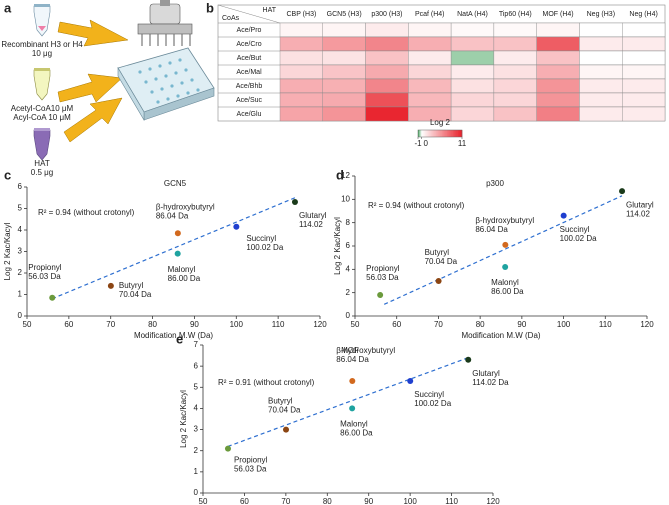 Image resolution: width=669 pixels, height=505 pixels. What do you see at coordinates (472, 14) in the screenshot?
I see `column-header: NatA (H4)` at bounding box center [472, 14].